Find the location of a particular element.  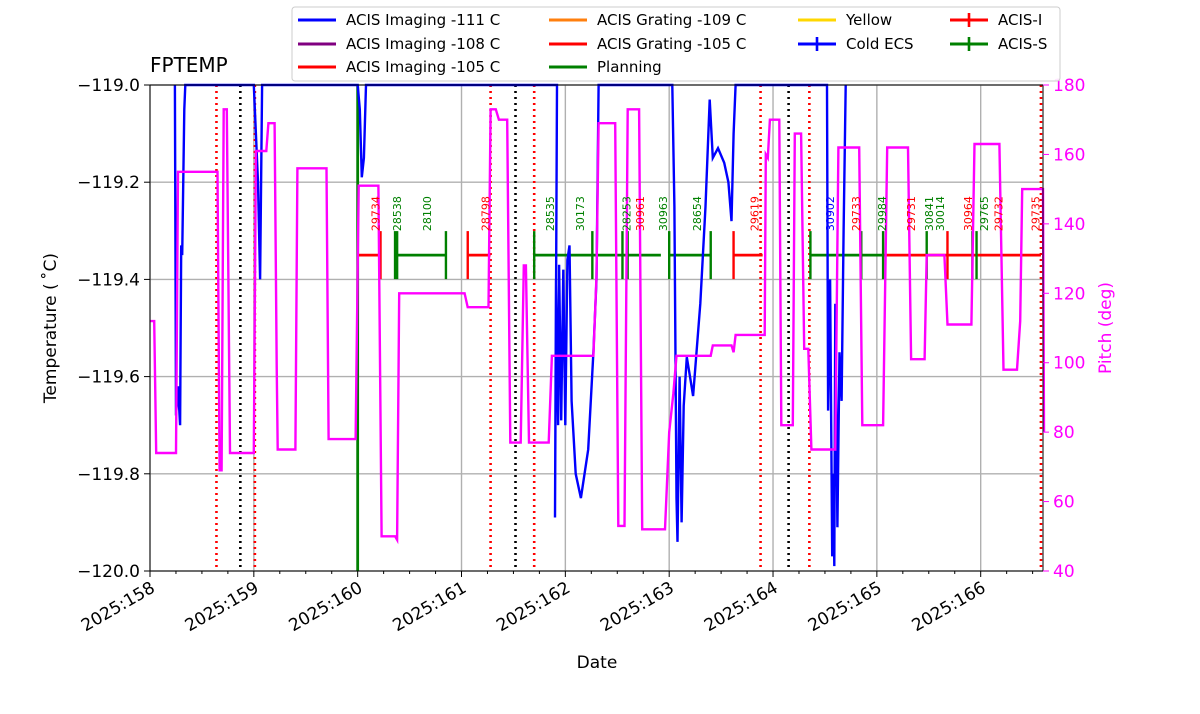

y2-tick-label: 100 is located at coordinates (1069, 364).